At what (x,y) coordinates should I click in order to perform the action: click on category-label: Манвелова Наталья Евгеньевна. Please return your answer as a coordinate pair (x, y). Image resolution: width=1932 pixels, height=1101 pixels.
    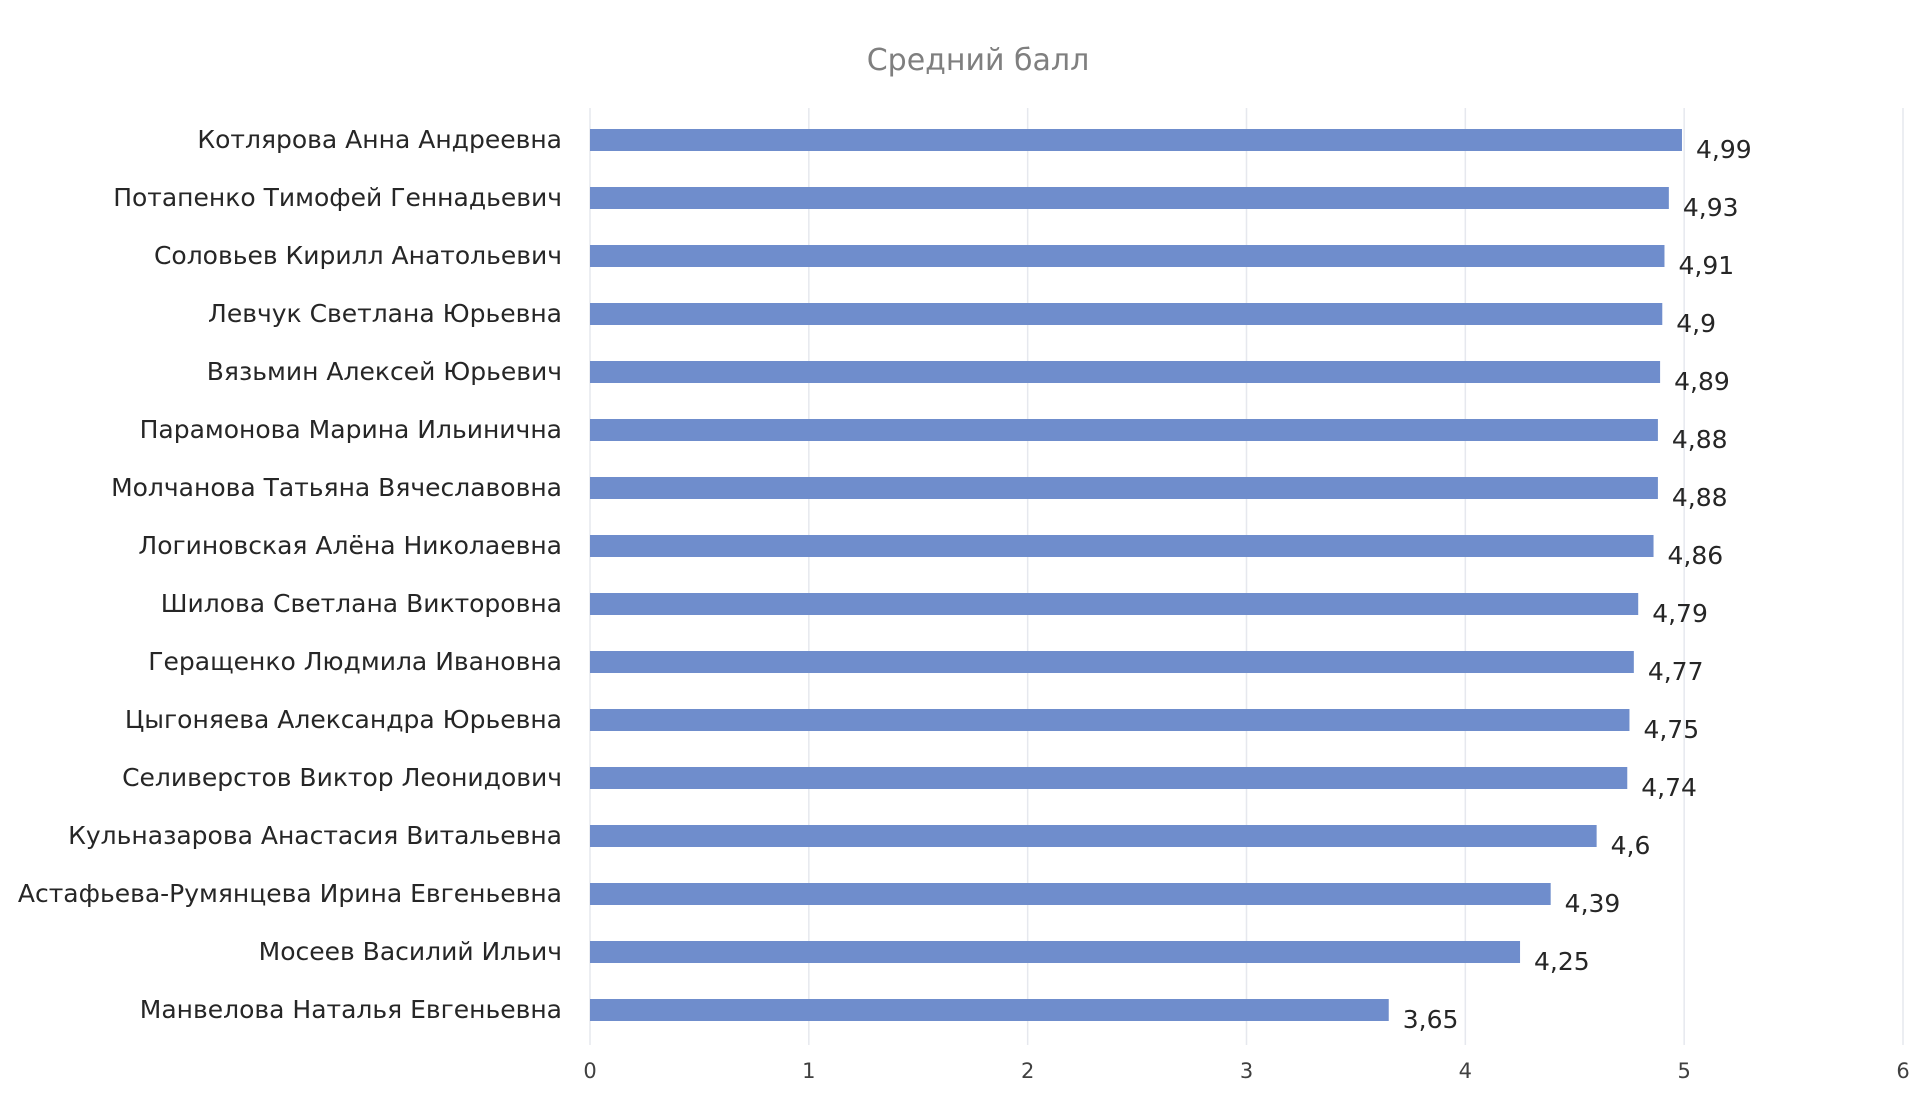
    Looking at the image, I should click on (351, 1009).